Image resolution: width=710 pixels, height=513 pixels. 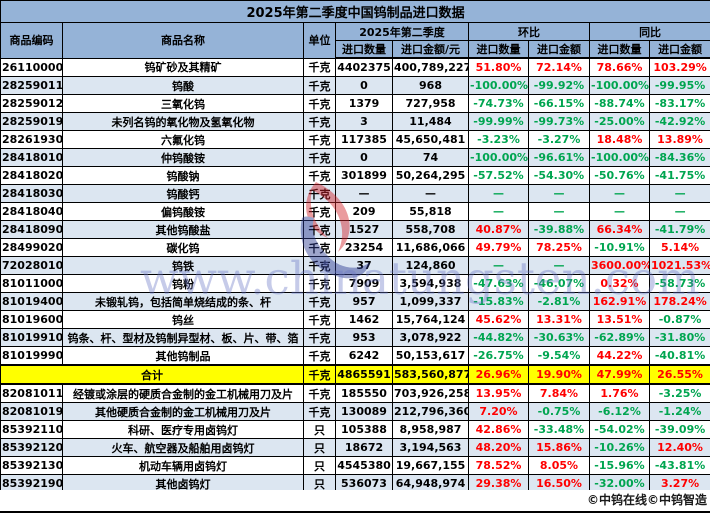 I want to click on cell-import-quantity: 4865591, so click(x=364, y=374).